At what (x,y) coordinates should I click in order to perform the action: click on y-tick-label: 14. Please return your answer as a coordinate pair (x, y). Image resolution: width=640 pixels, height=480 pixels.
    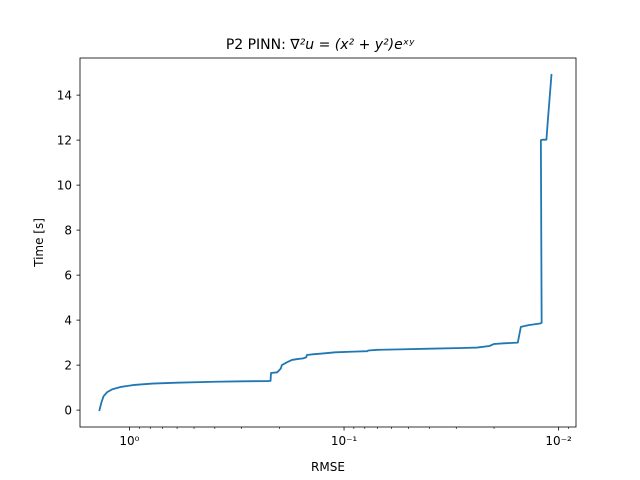
    Looking at the image, I should click on (64, 95).